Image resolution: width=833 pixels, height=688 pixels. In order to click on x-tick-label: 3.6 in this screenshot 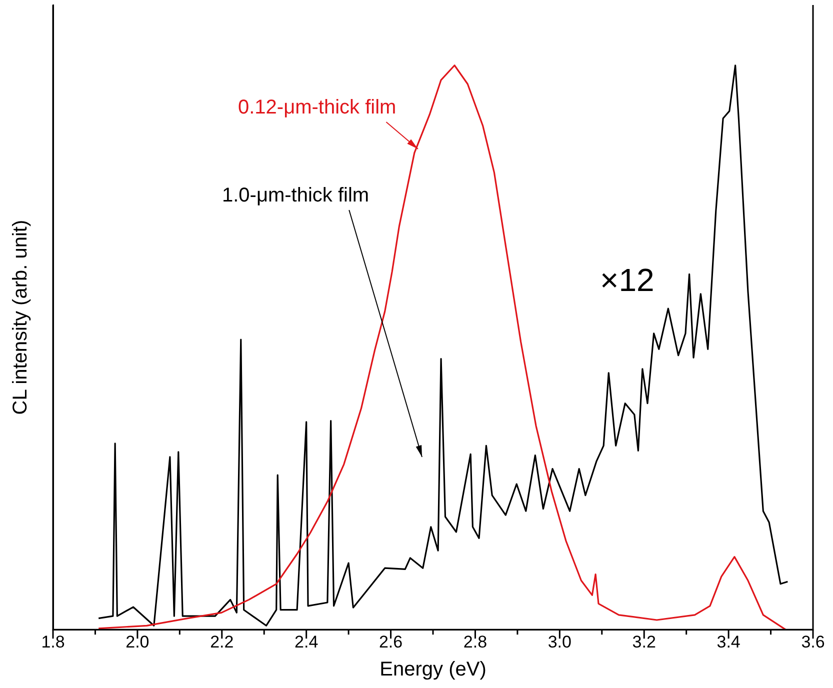, I will do `click(813, 642)`.